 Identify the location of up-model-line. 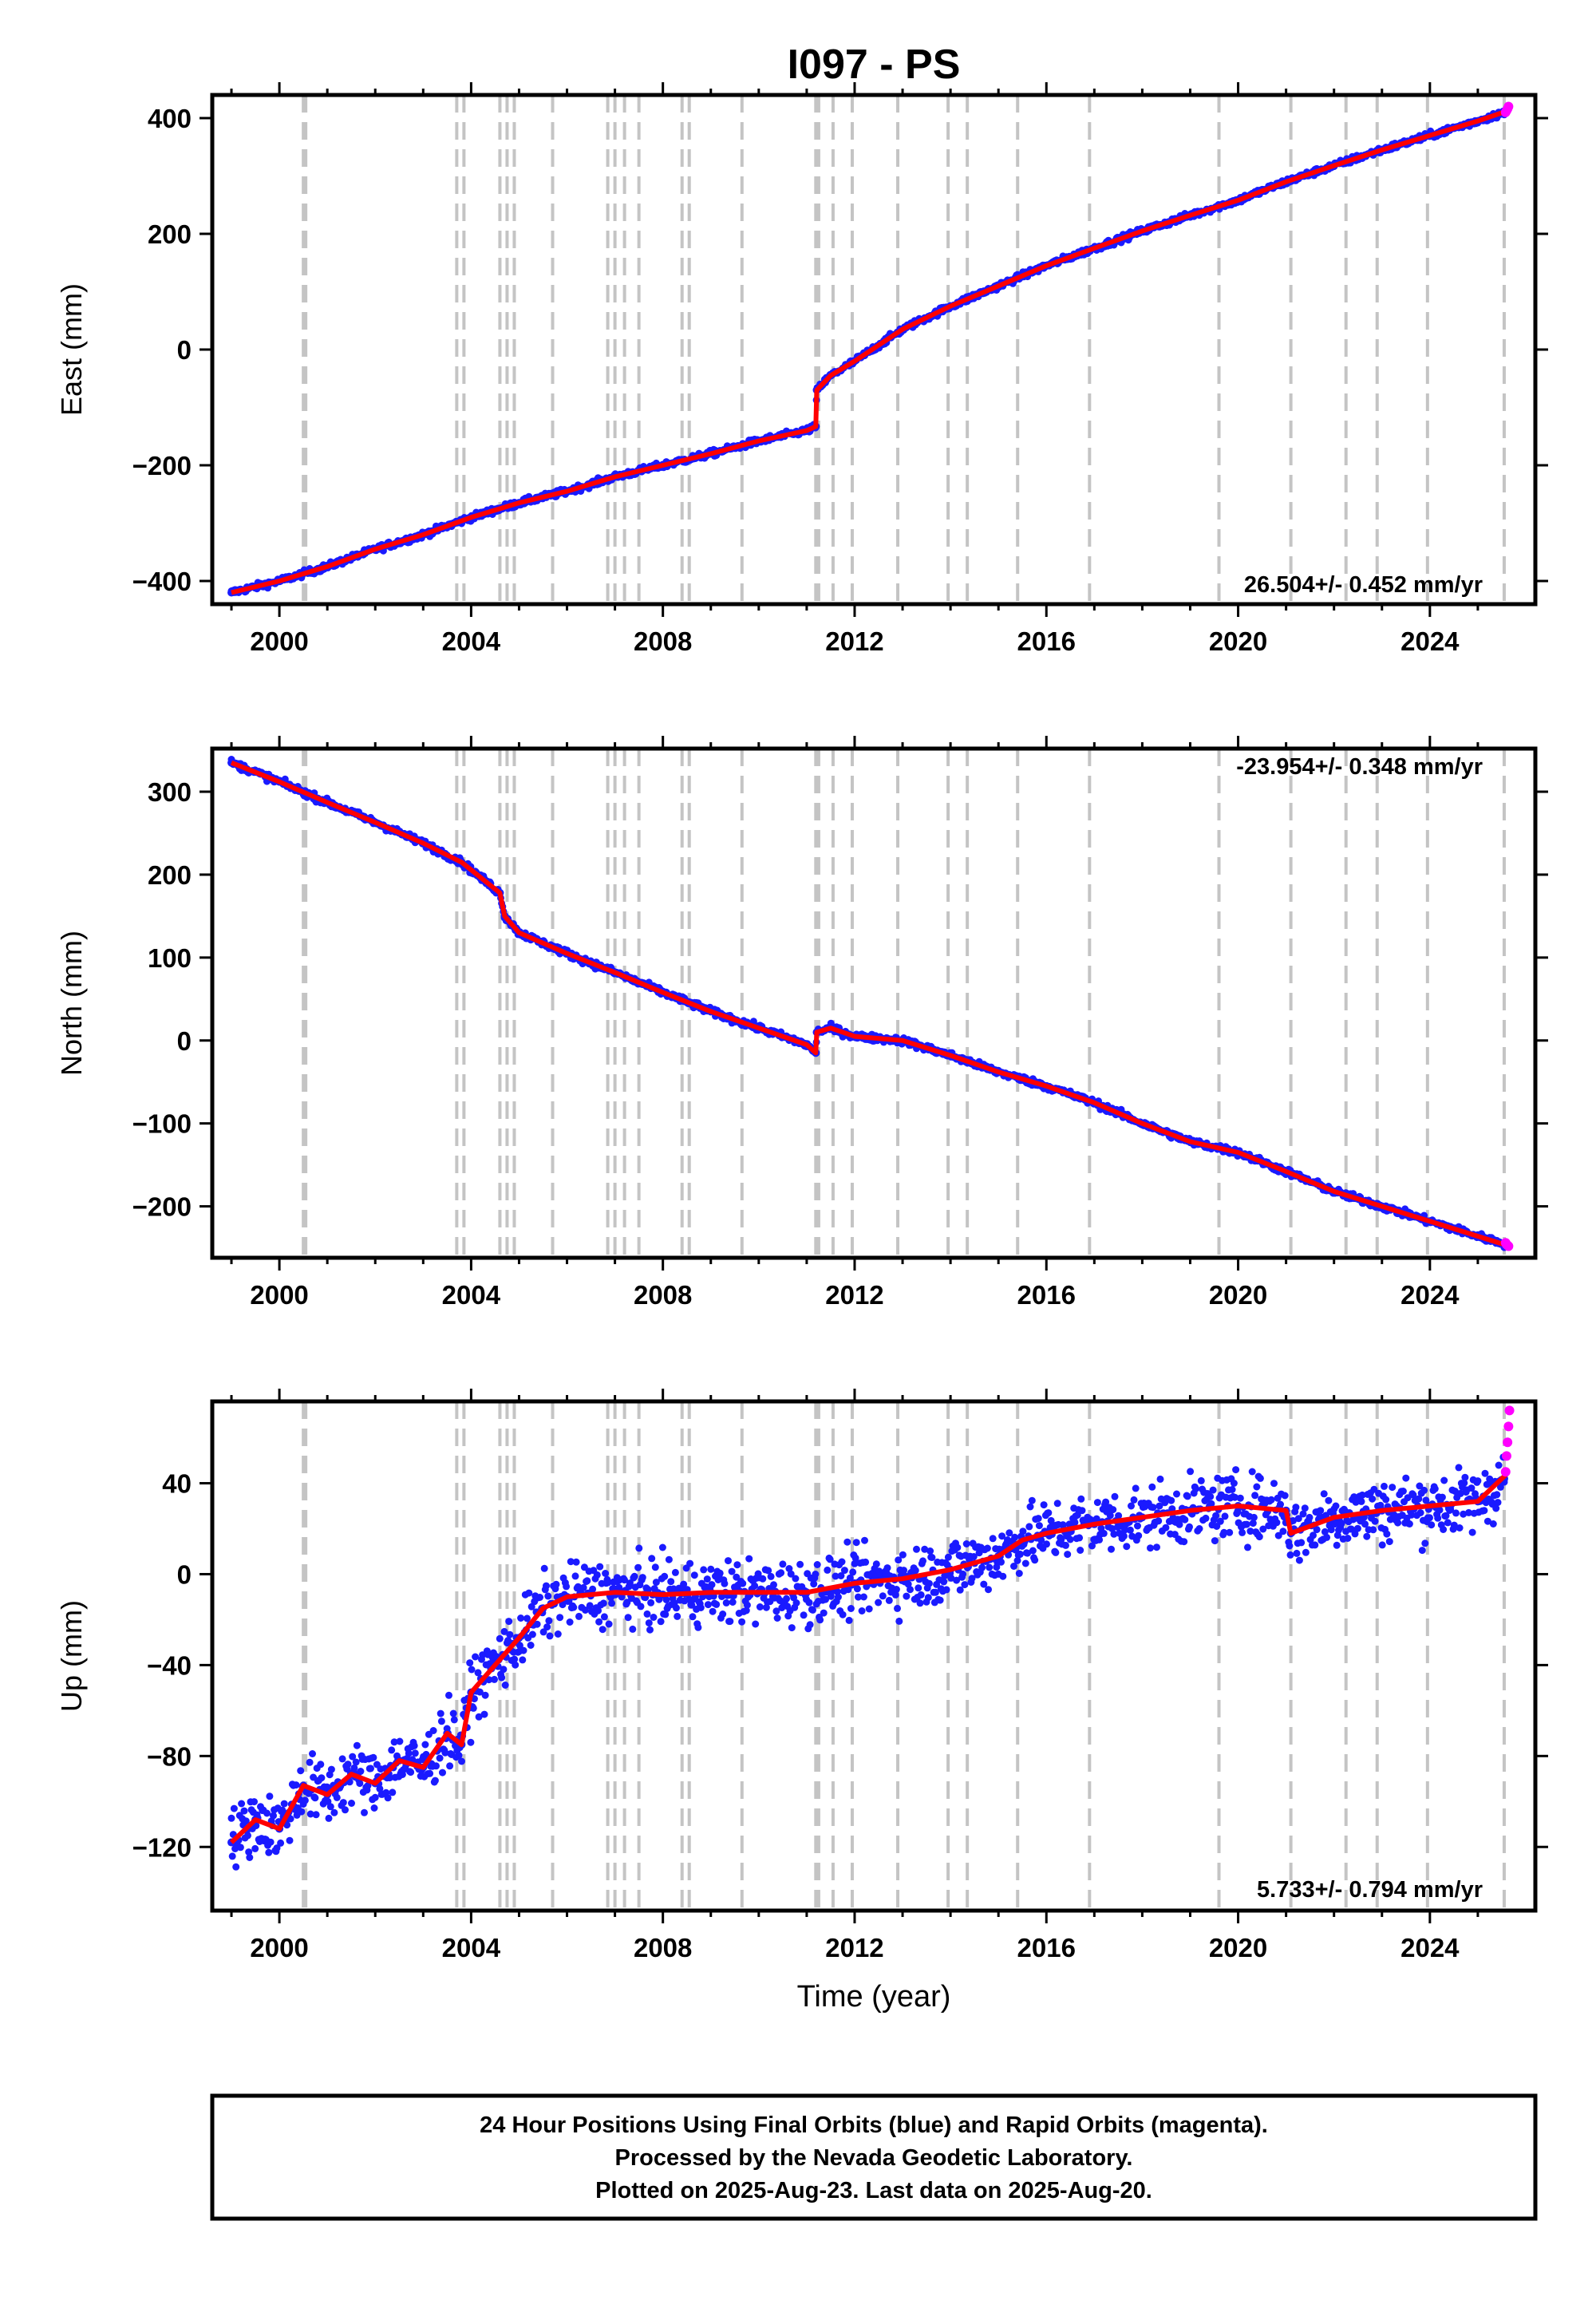
(869, 1658).